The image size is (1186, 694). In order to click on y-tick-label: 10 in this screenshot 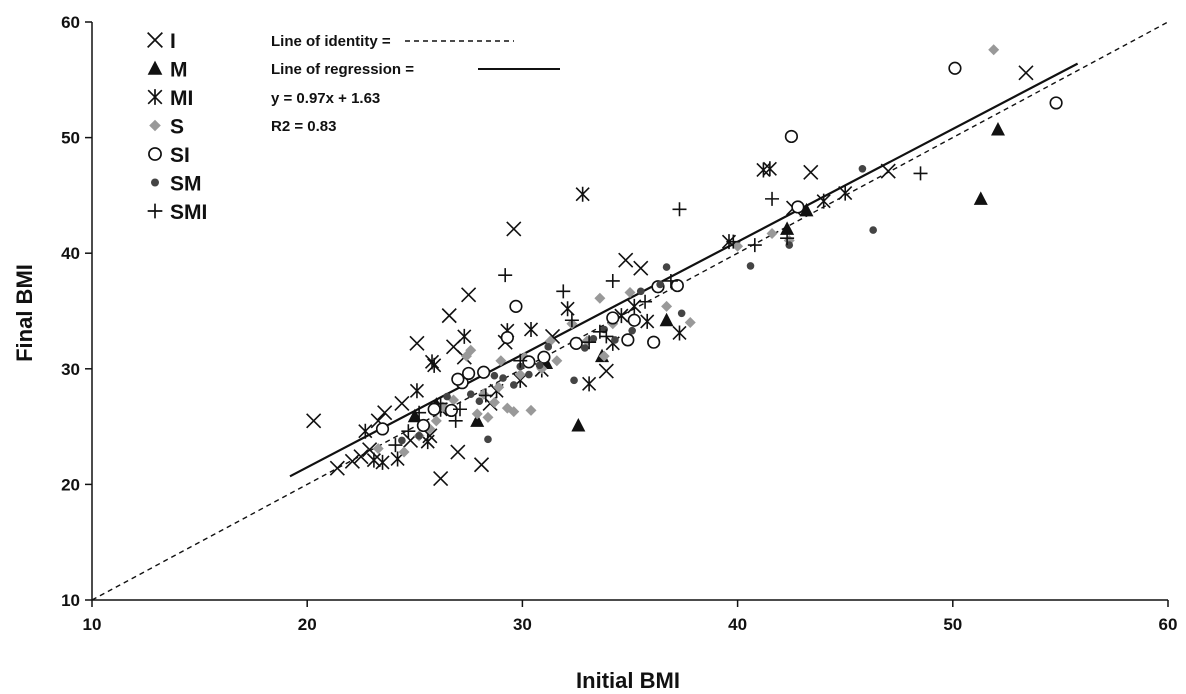, I will do `click(70, 600)`.